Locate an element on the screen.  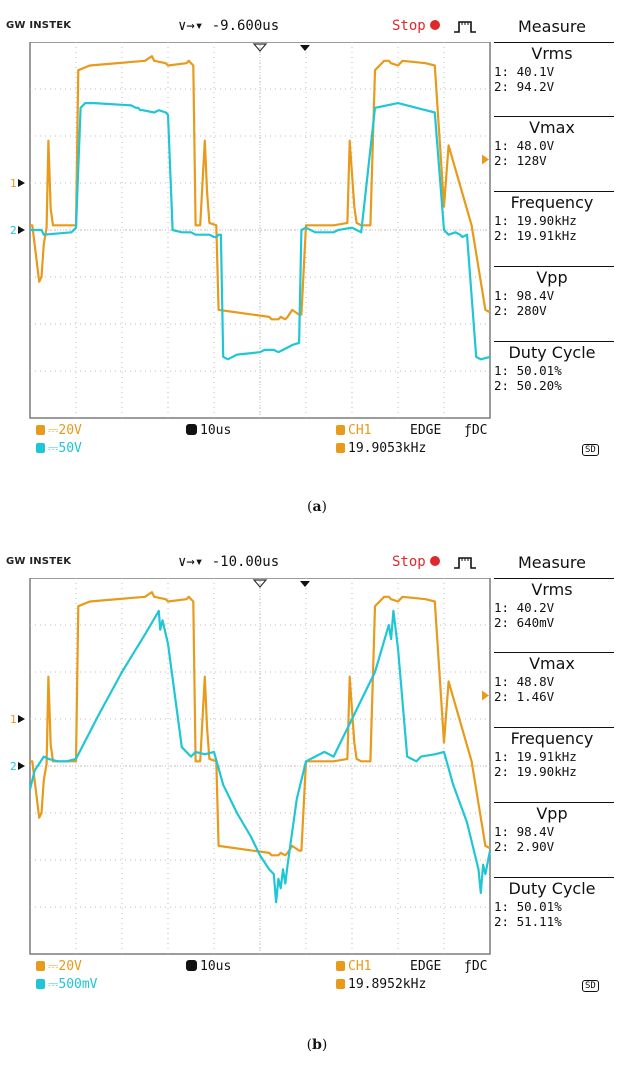
measure-ch1-value: 1: 19.91kHz is located at coordinates (535, 756).